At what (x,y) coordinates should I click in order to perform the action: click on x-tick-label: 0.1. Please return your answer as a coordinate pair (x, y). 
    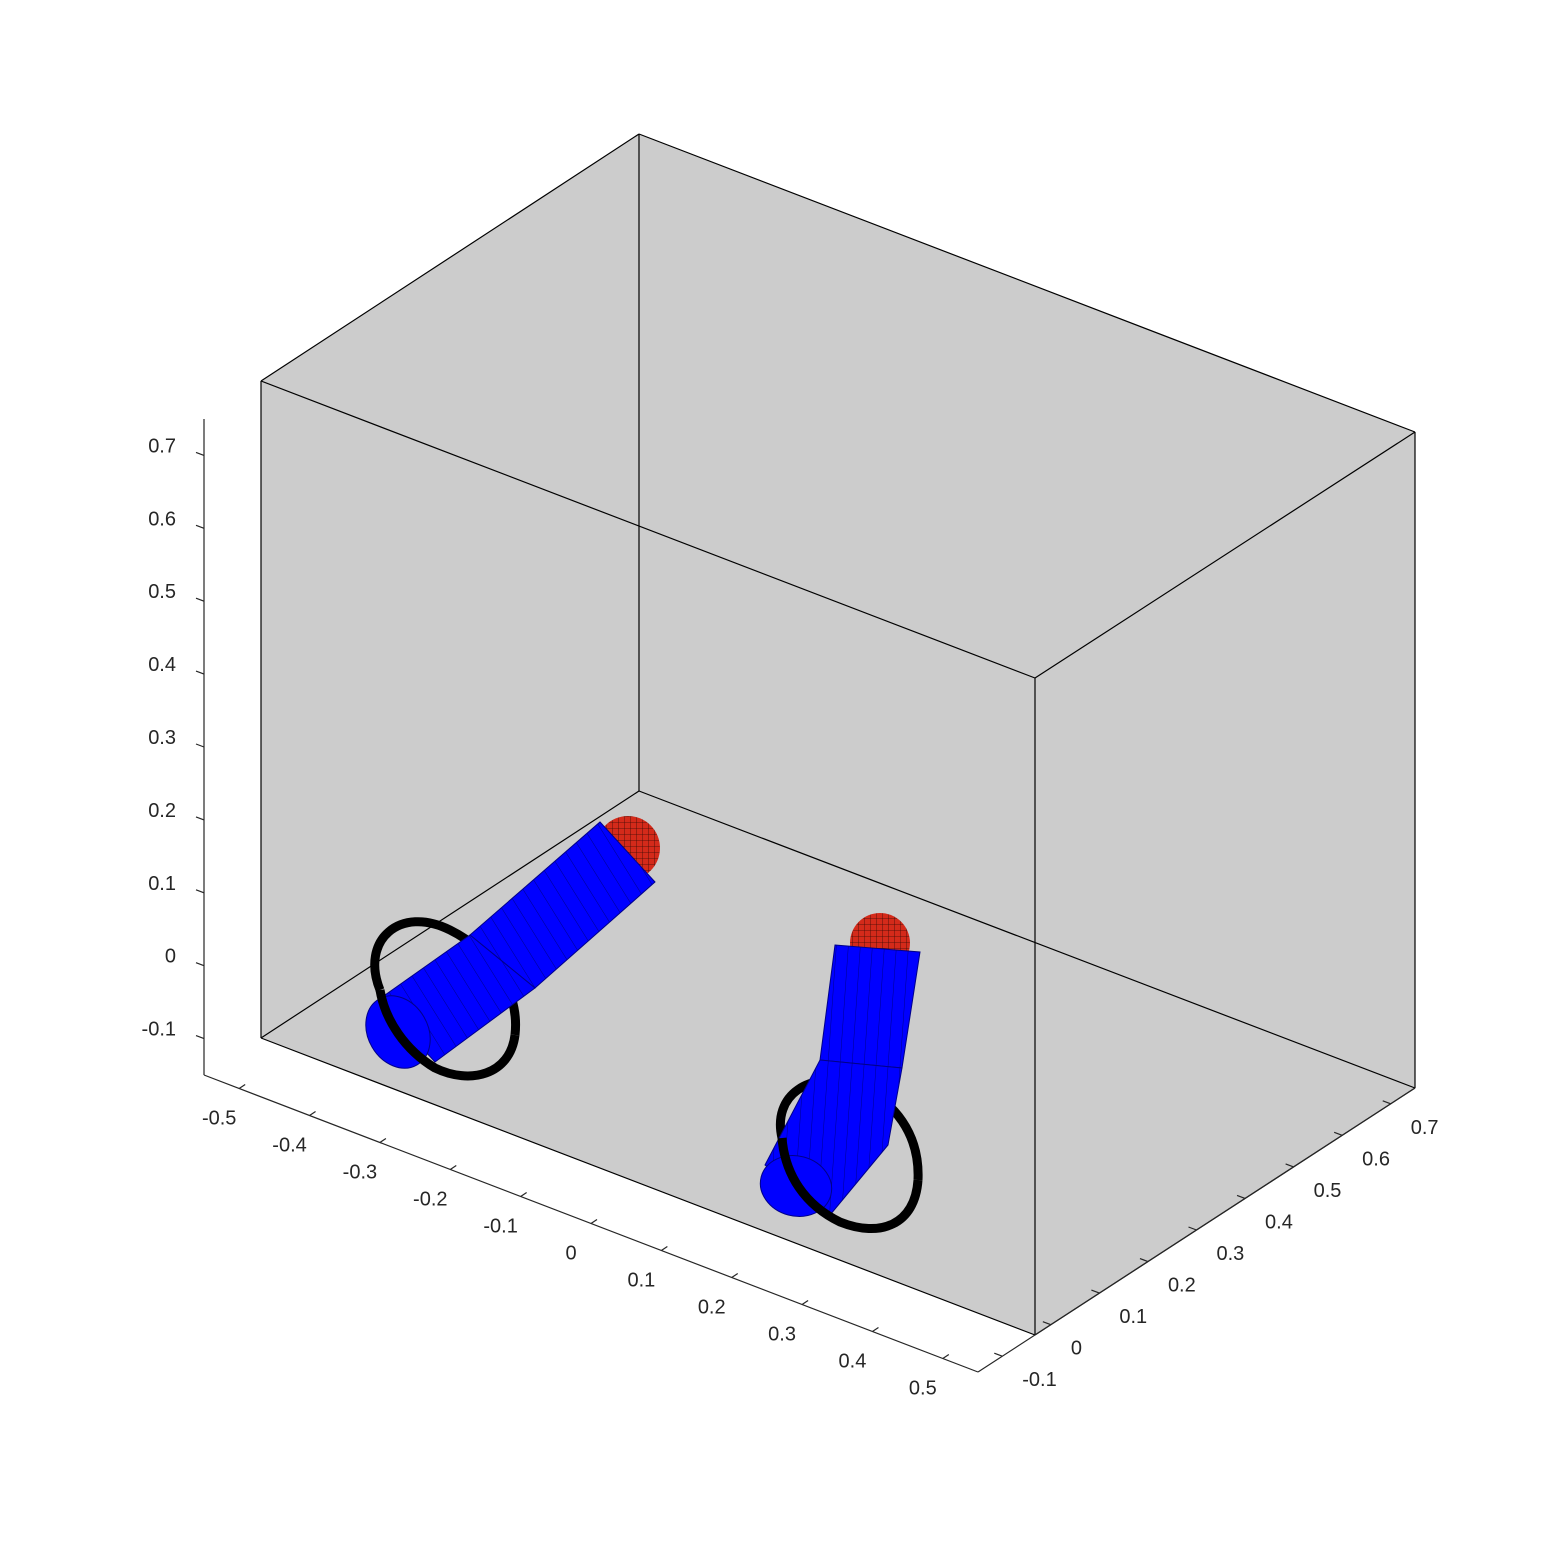
    Looking at the image, I should click on (641, 1281).